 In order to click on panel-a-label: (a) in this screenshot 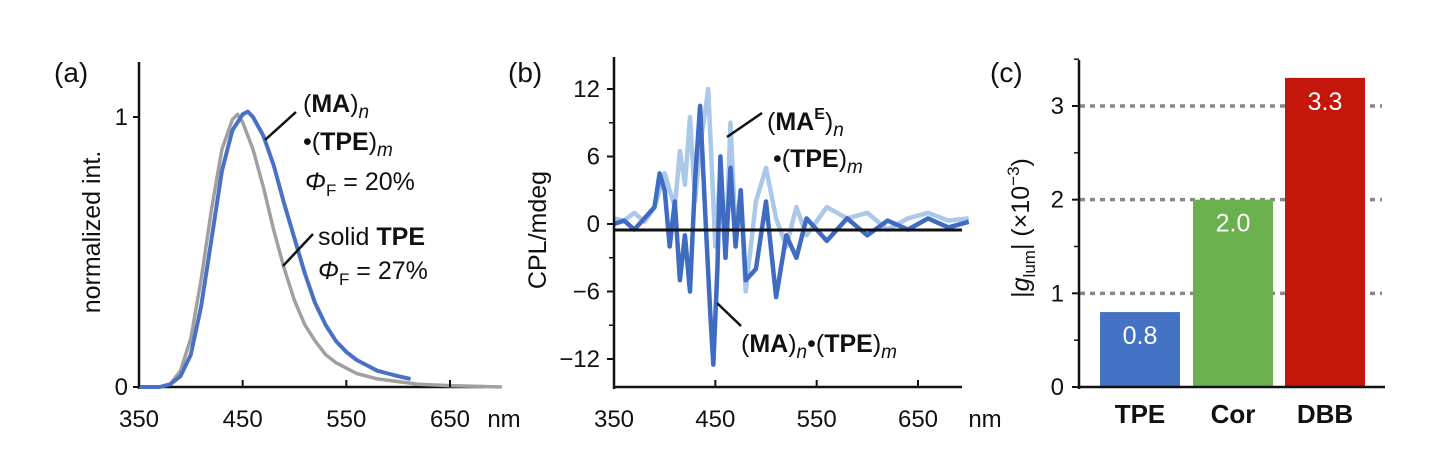, I will do `click(71, 72)`.